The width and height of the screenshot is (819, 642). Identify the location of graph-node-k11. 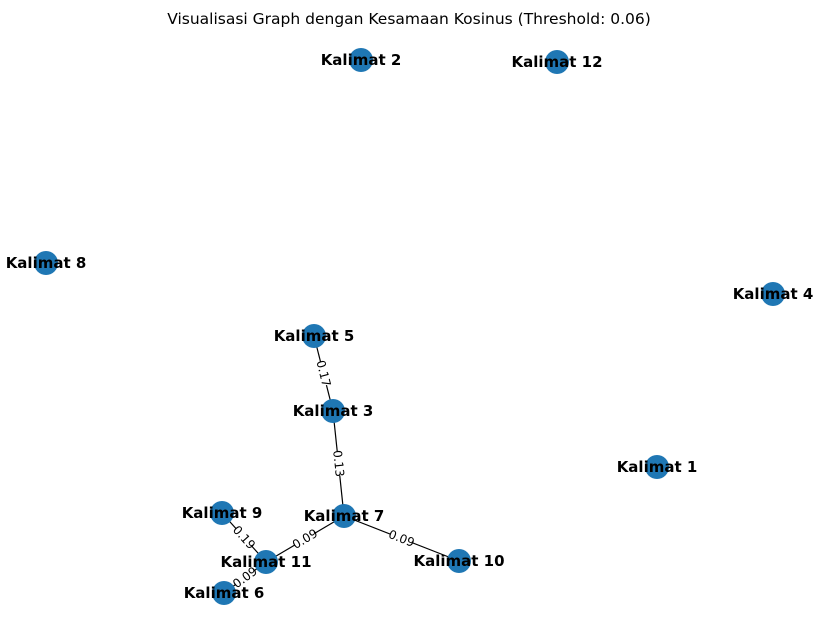
(266, 562).